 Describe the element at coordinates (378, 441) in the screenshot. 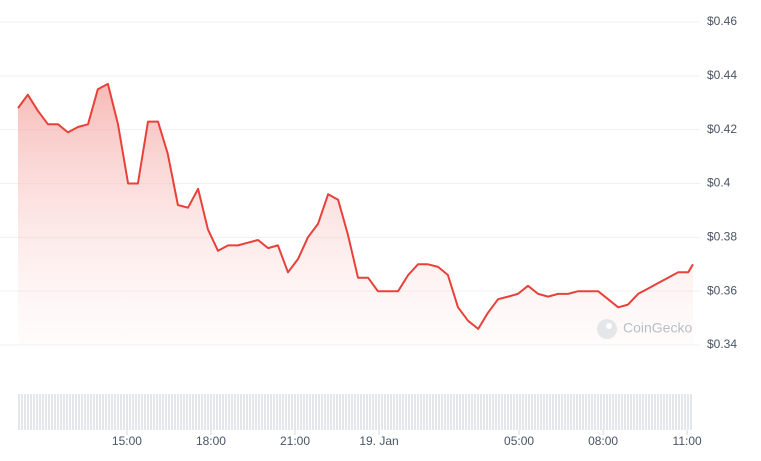

I see `x-tick-label: 19. Jan` at that location.